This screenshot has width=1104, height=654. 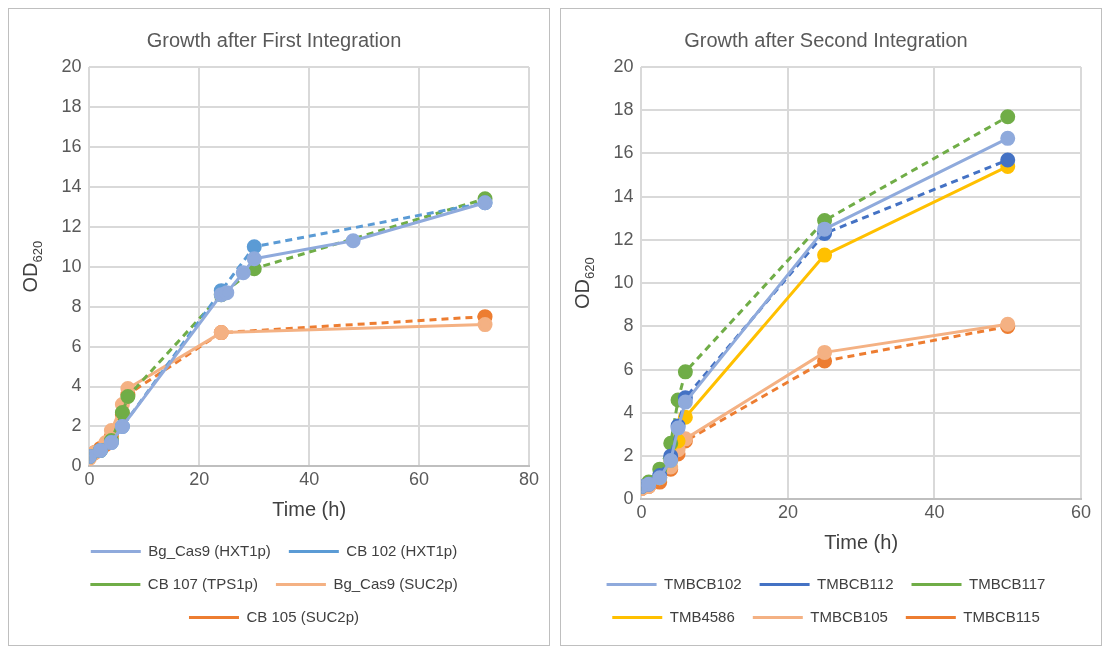 What do you see at coordinates (395, 583) in the screenshot?
I see `legend-label: Bg_Cas9 (SUC2p)` at bounding box center [395, 583].